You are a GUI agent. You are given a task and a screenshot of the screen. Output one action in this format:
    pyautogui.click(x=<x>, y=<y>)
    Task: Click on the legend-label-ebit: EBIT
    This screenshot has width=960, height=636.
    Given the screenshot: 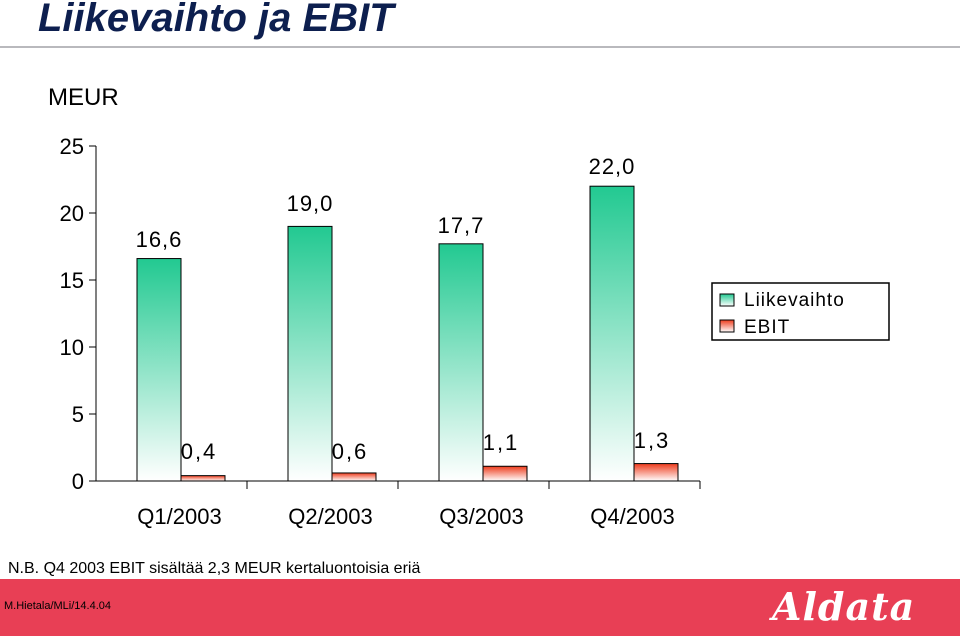 What is the action you would take?
    pyautogui.click(x=767, y=327)
    